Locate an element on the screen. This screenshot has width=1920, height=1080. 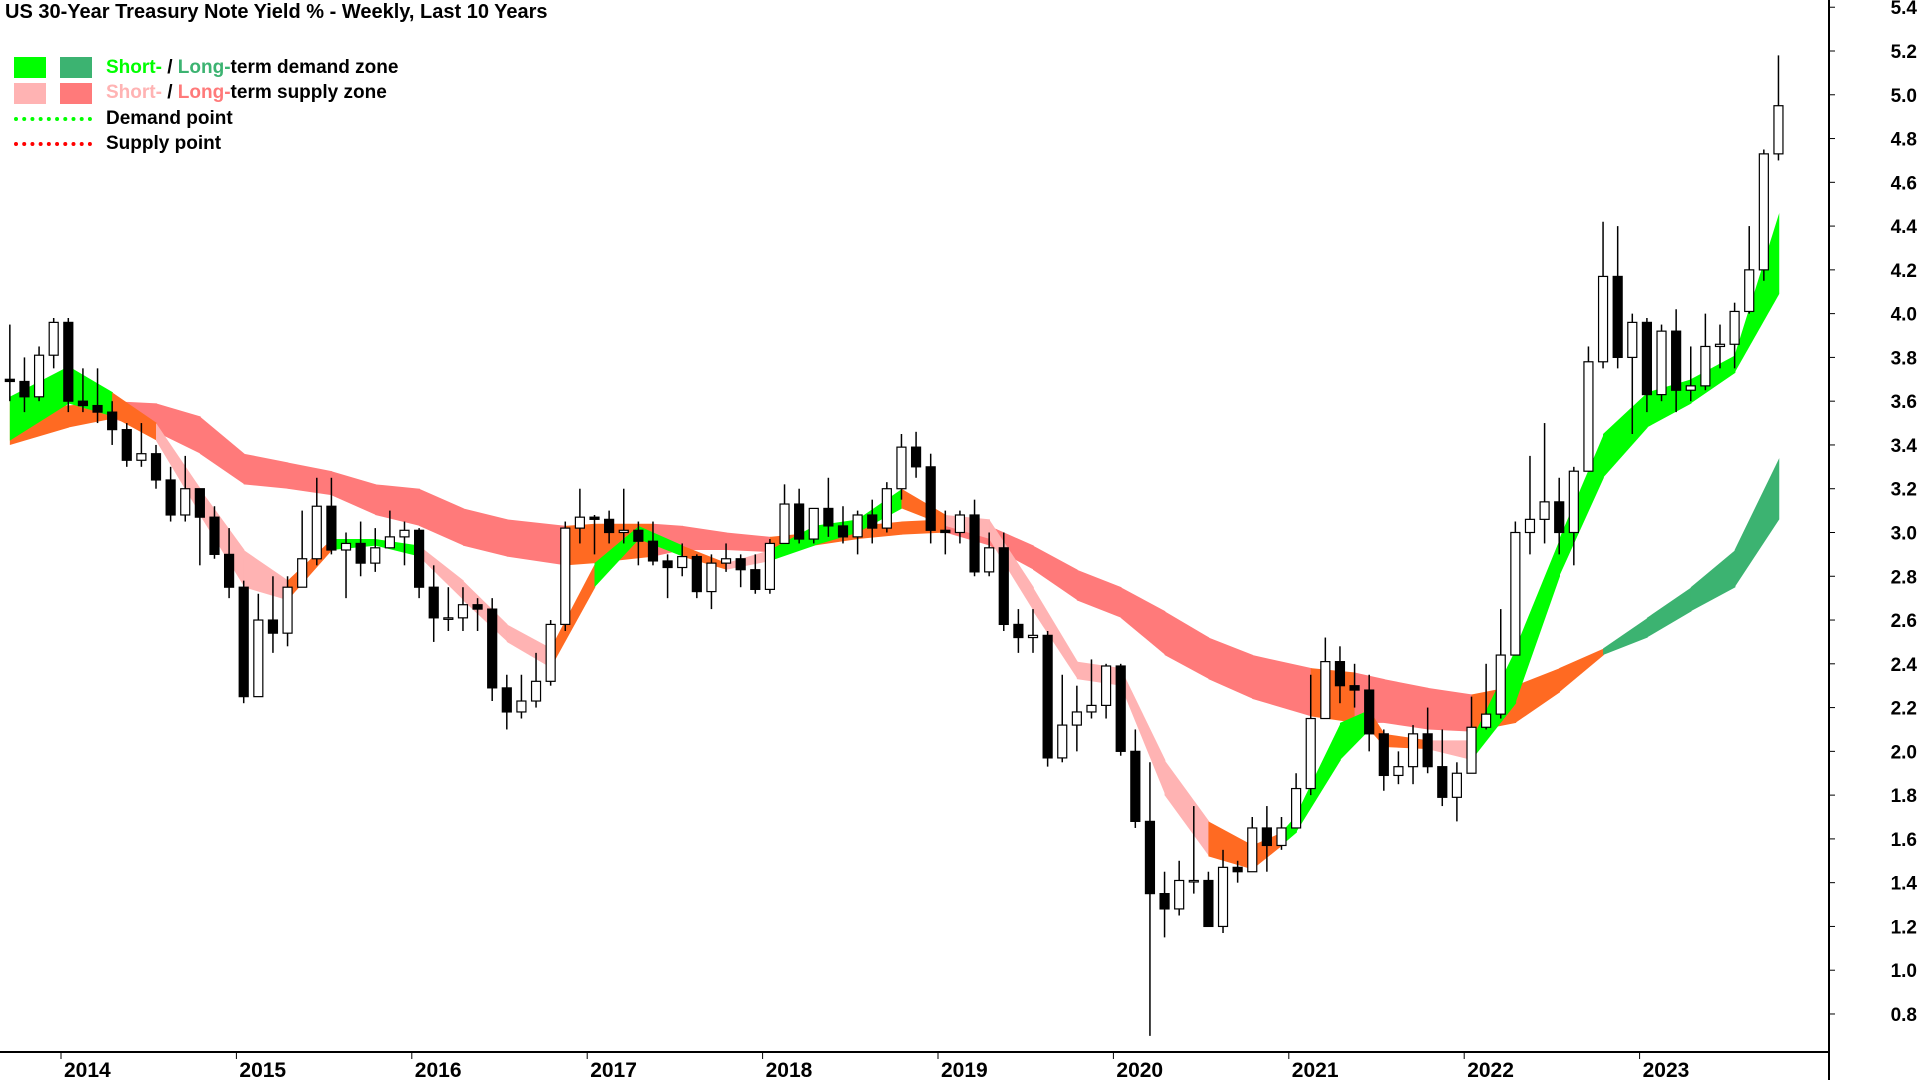
legend-supply-zone: Short- / Long-term supply zone is located at coordinates (206, 94).